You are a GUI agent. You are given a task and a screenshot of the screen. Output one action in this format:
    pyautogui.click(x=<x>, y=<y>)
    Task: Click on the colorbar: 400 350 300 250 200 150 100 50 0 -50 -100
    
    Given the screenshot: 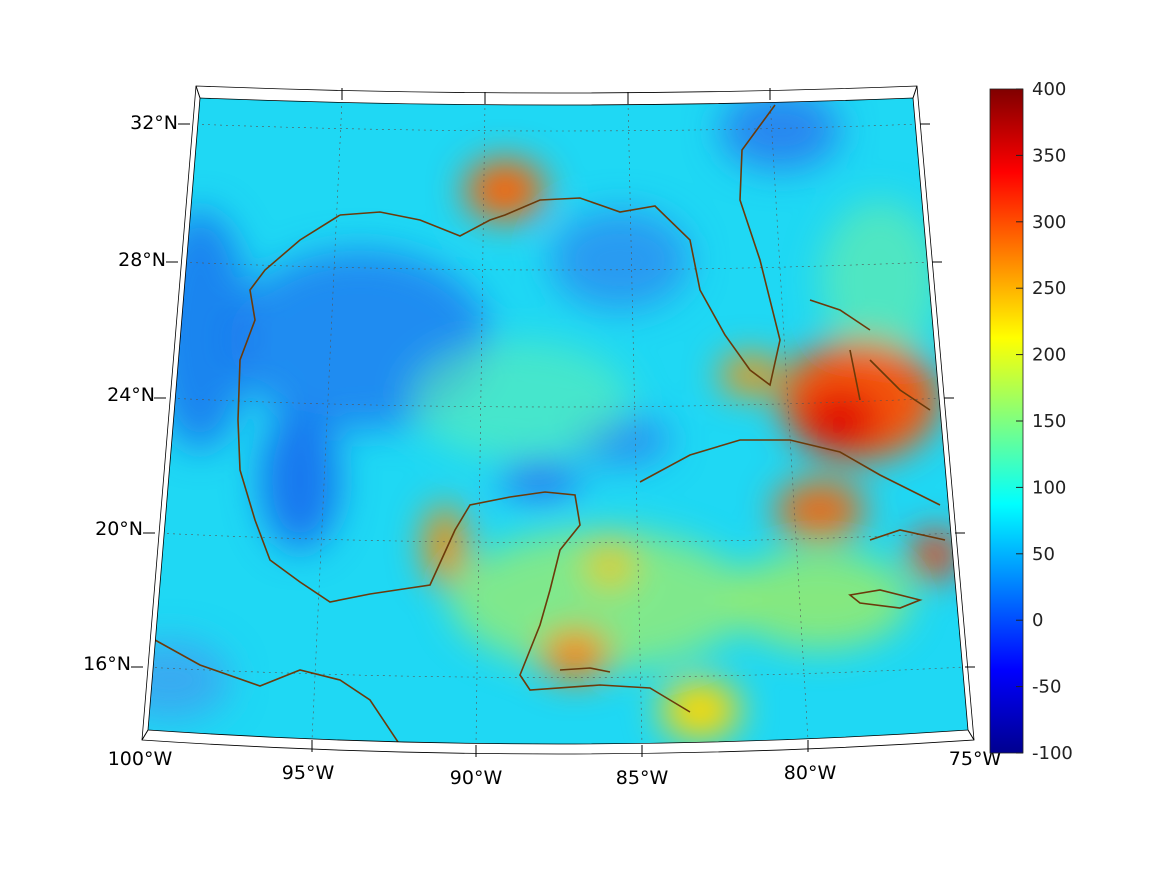 What is the action you would take?
    pyautogui.click(x=1031, y=421)
    